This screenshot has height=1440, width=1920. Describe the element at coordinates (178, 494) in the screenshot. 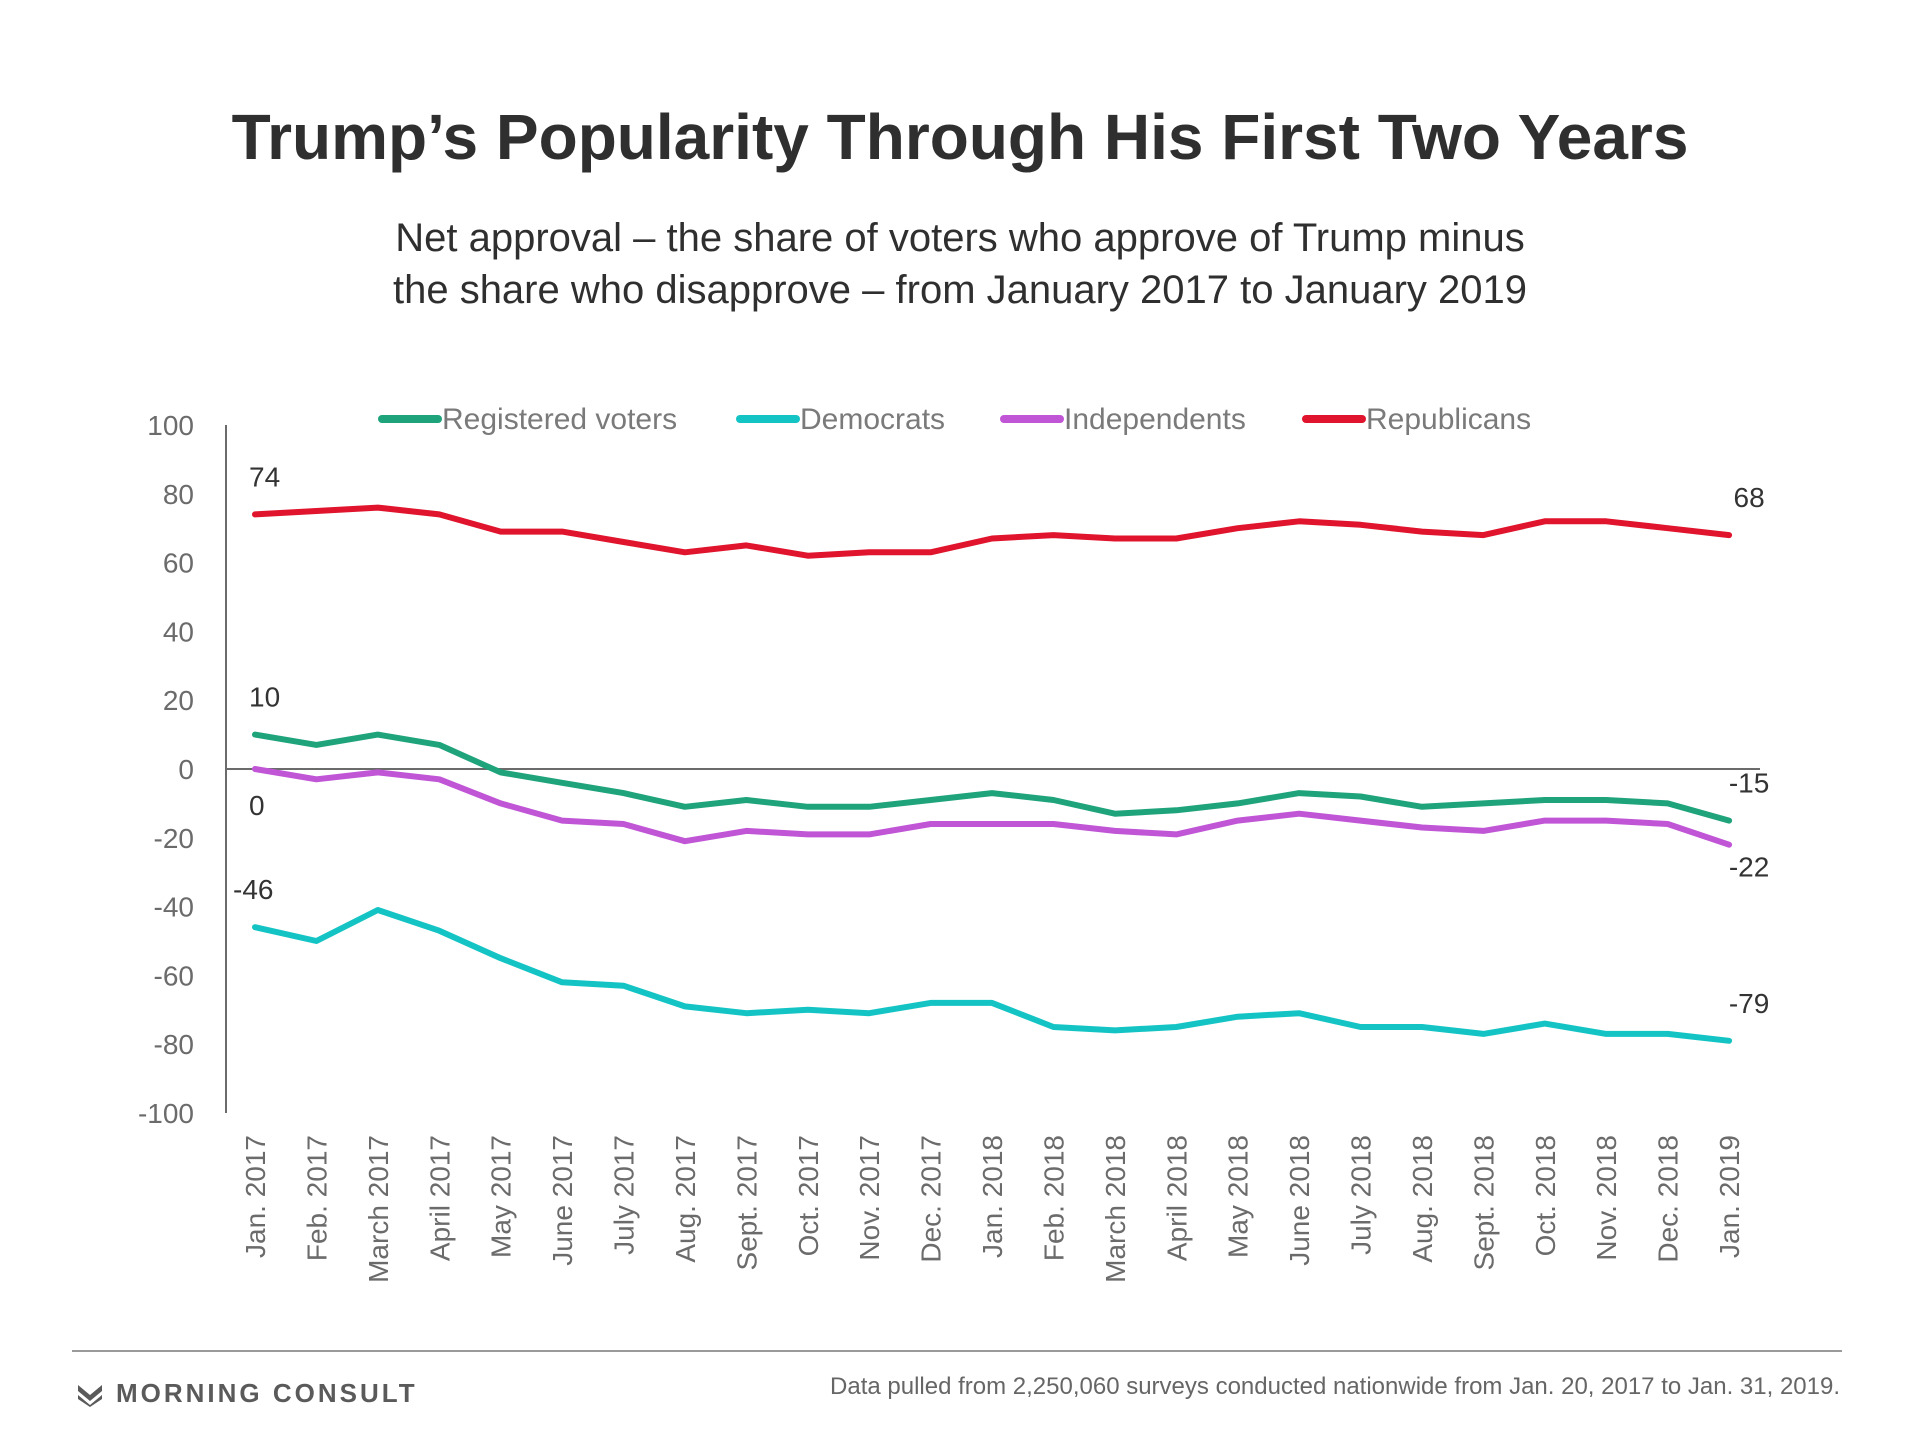

I see `y-tick-label: 80` at that location.